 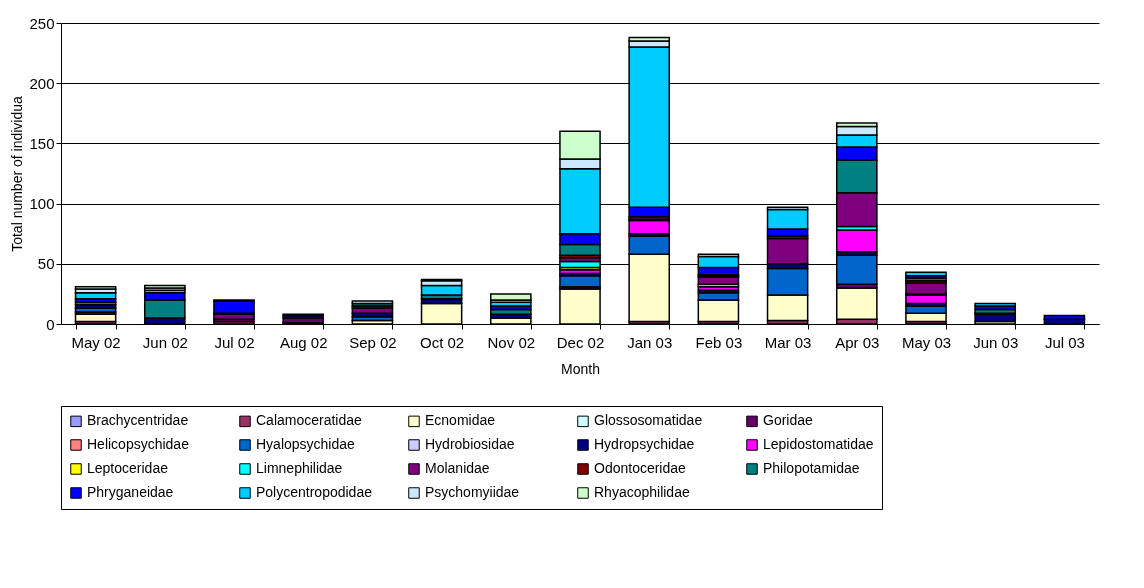 I want to click on legend-label: Philopotamidae, so click(x=811, y=468).